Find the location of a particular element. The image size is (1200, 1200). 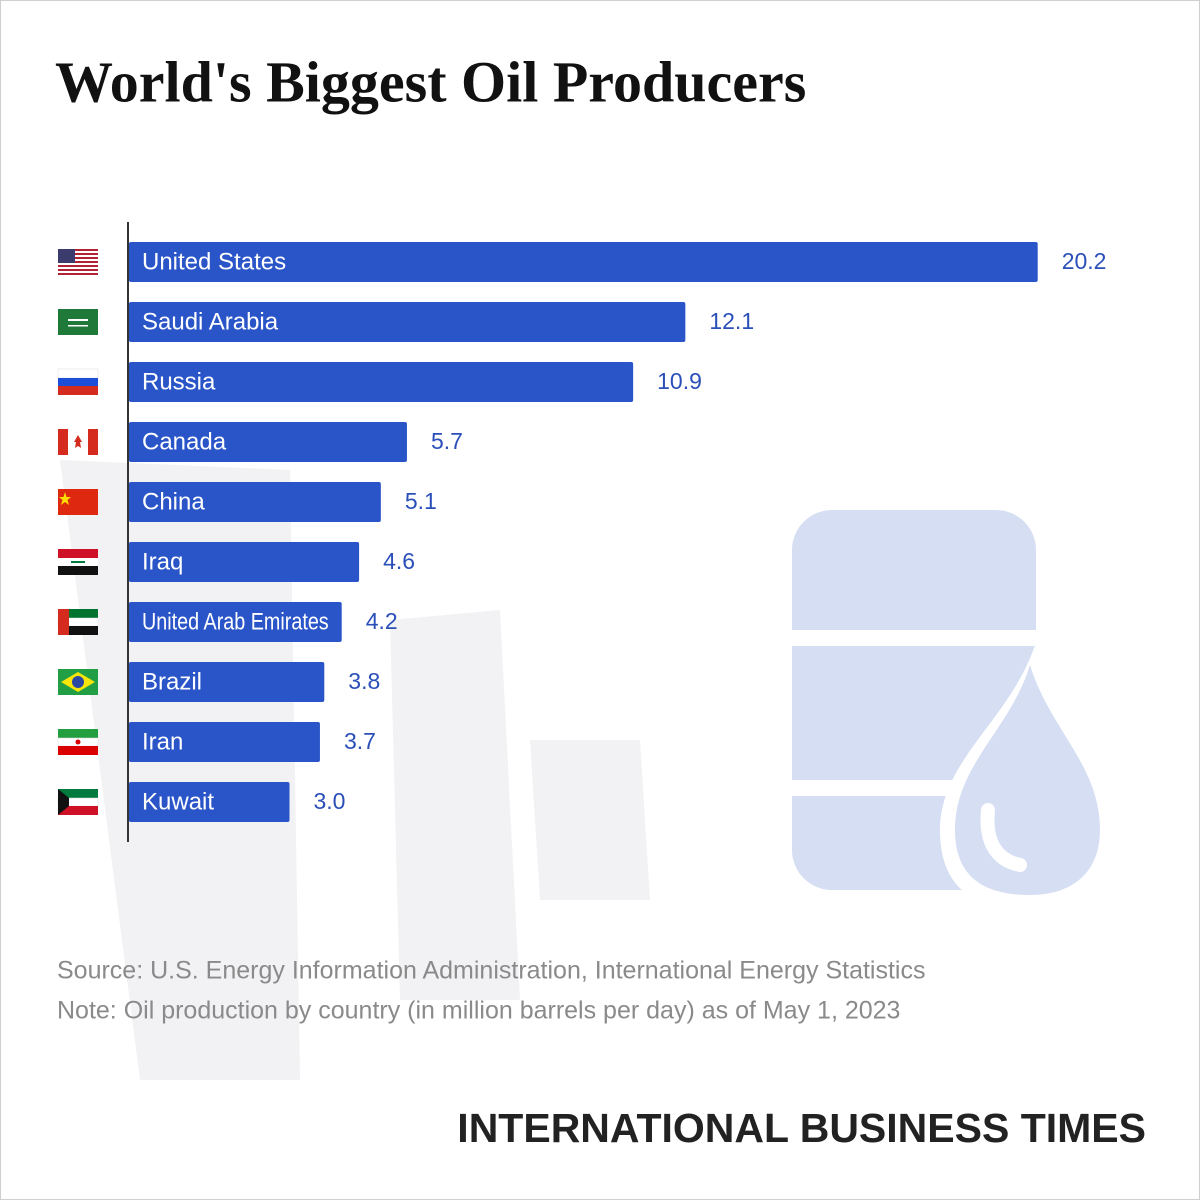

value-label: 3.7 is located at coordinates (360, 741).